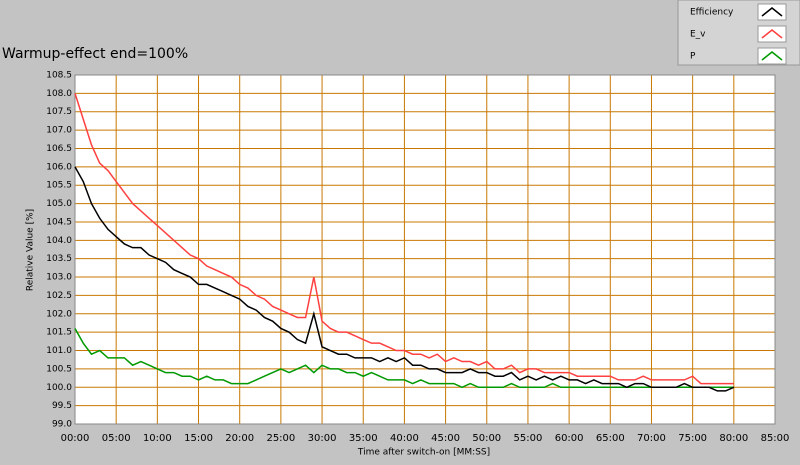 This screenshot has width=800, height=465. I want to click on x-tick-label: 20:00, so click(239, 438).